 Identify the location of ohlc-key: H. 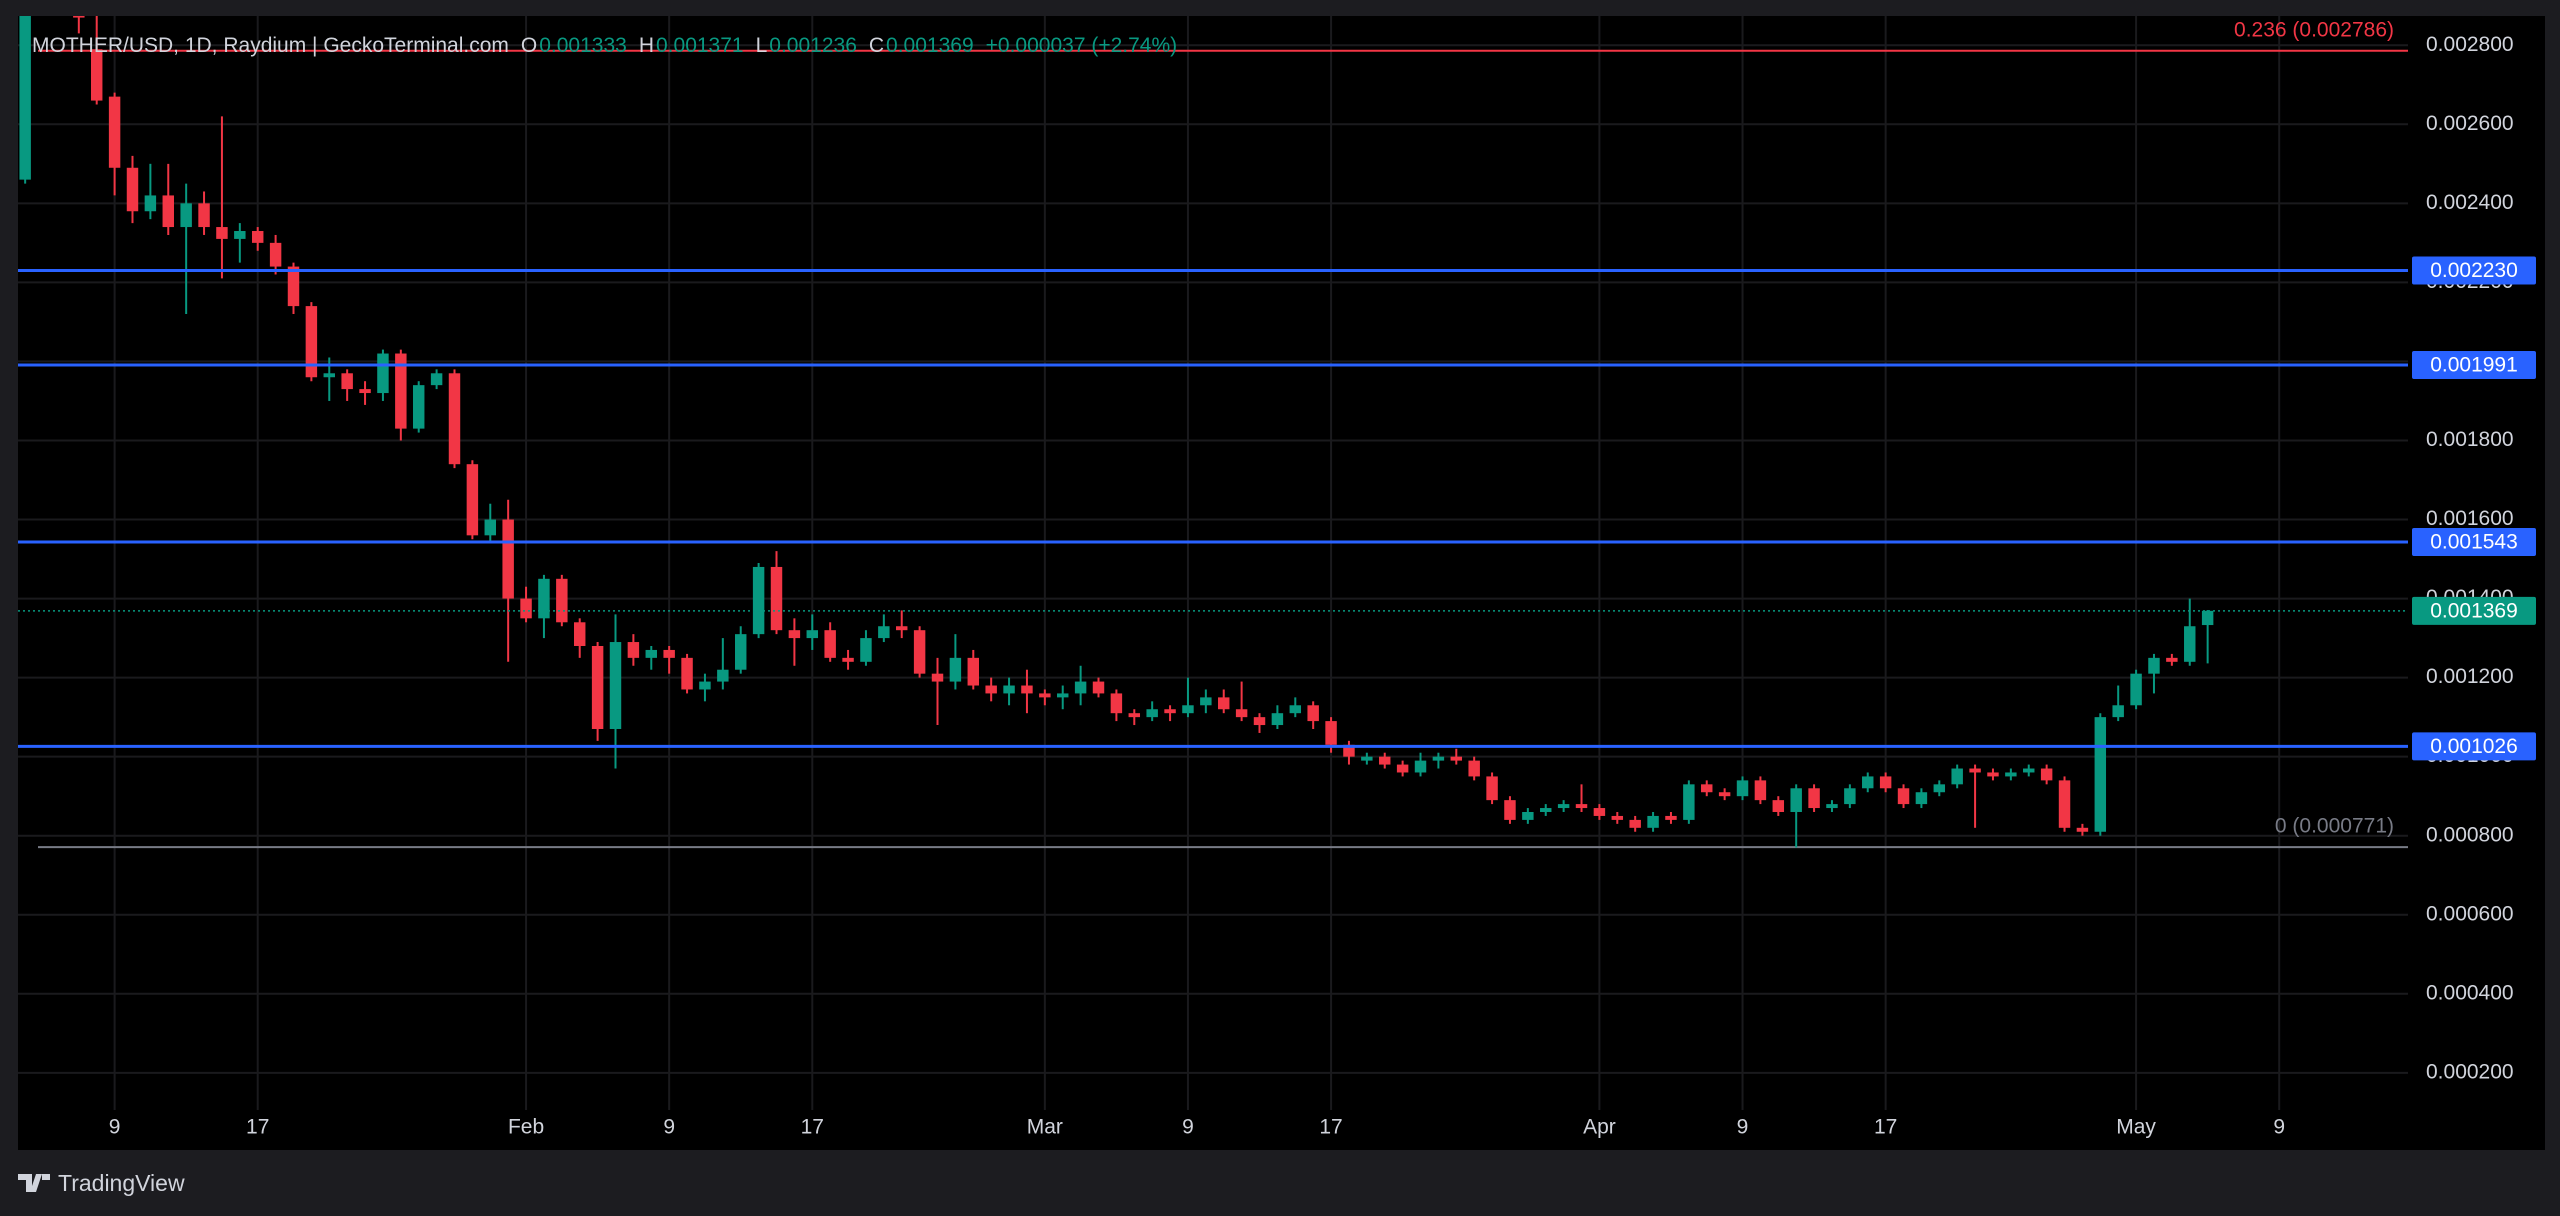
(646, 45).